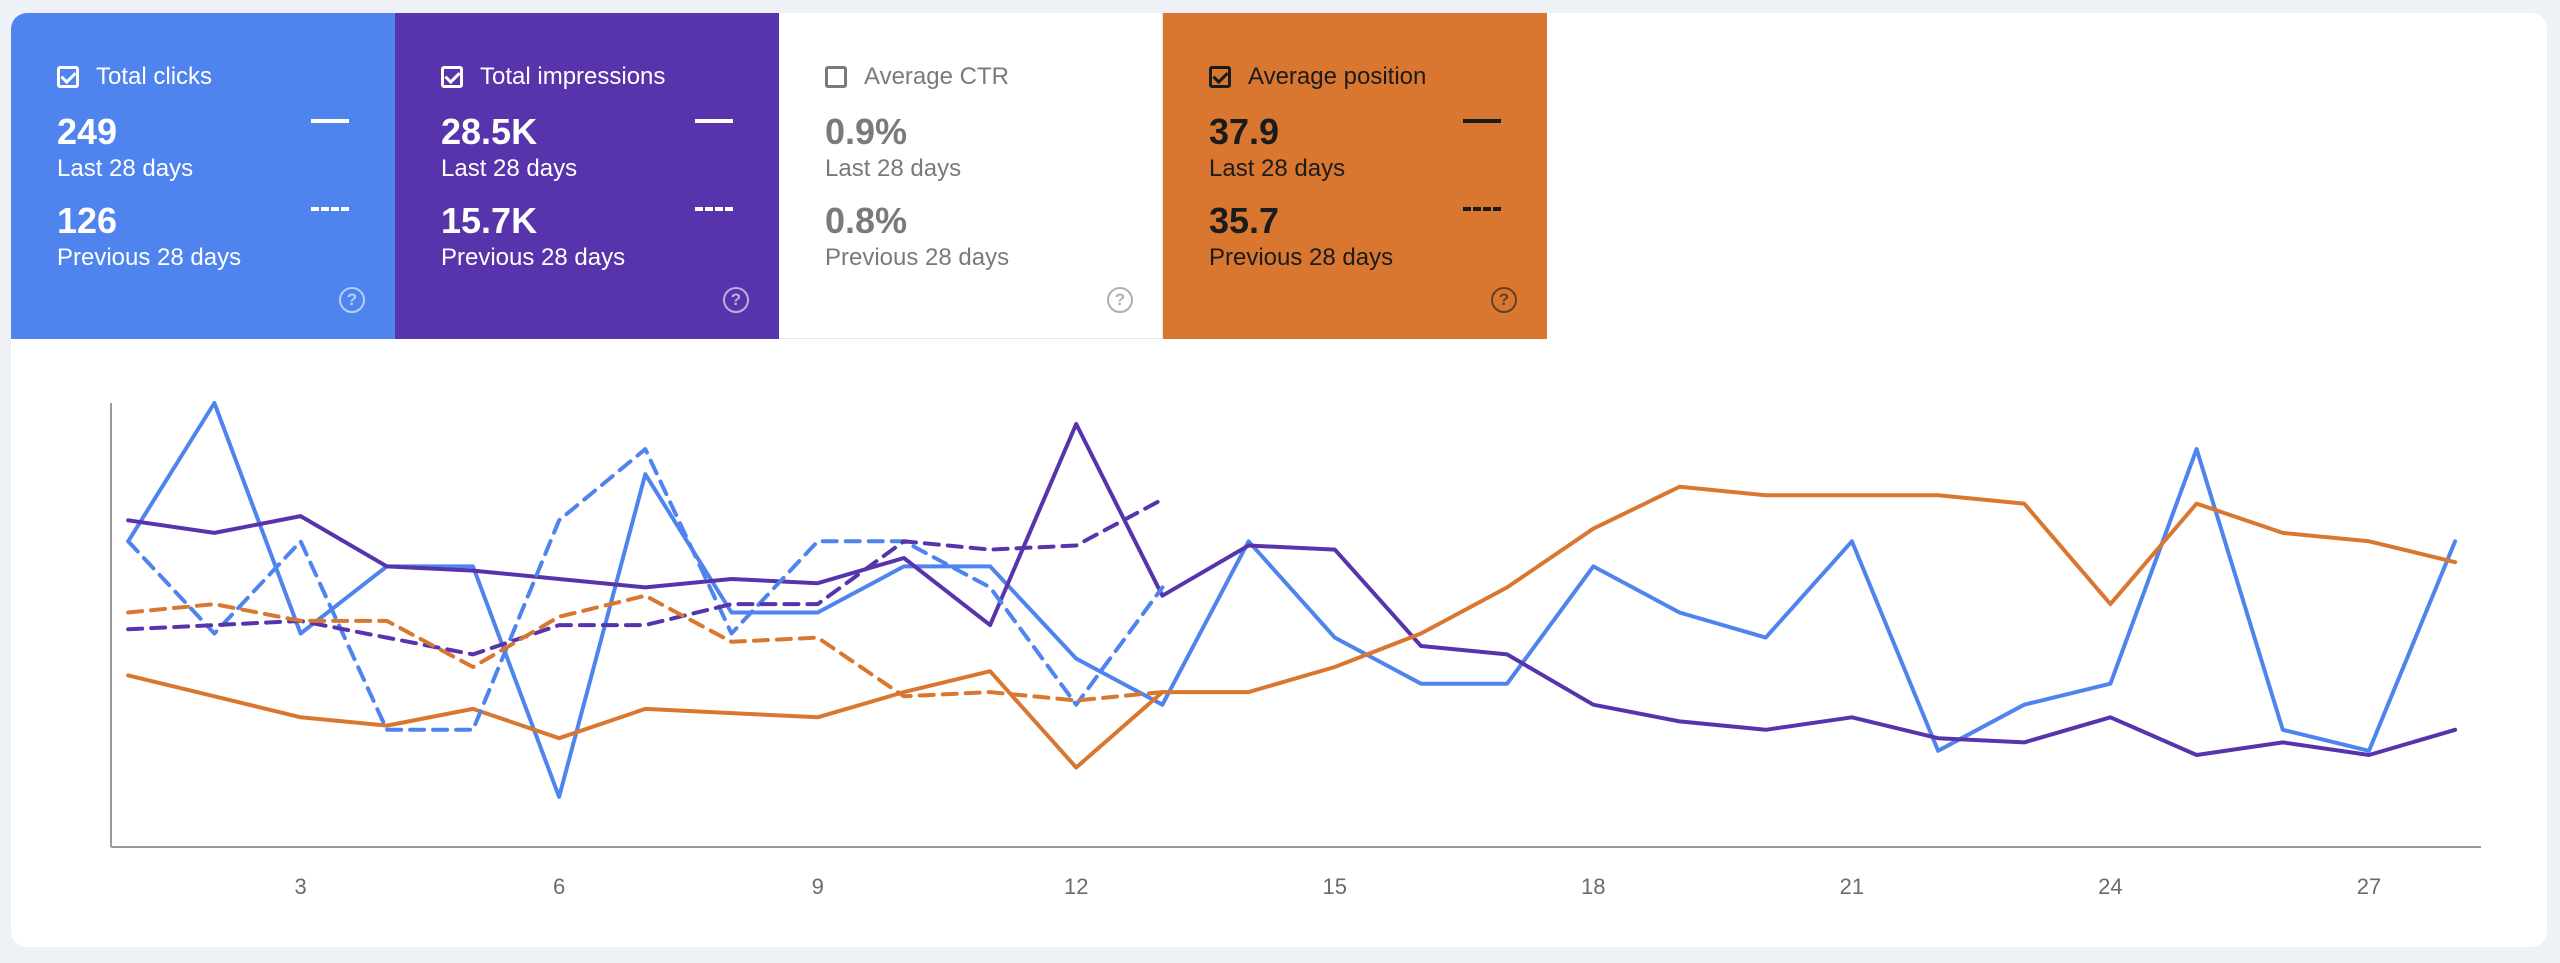  I want to click on current-value: 0.9%, so click(866, 131).